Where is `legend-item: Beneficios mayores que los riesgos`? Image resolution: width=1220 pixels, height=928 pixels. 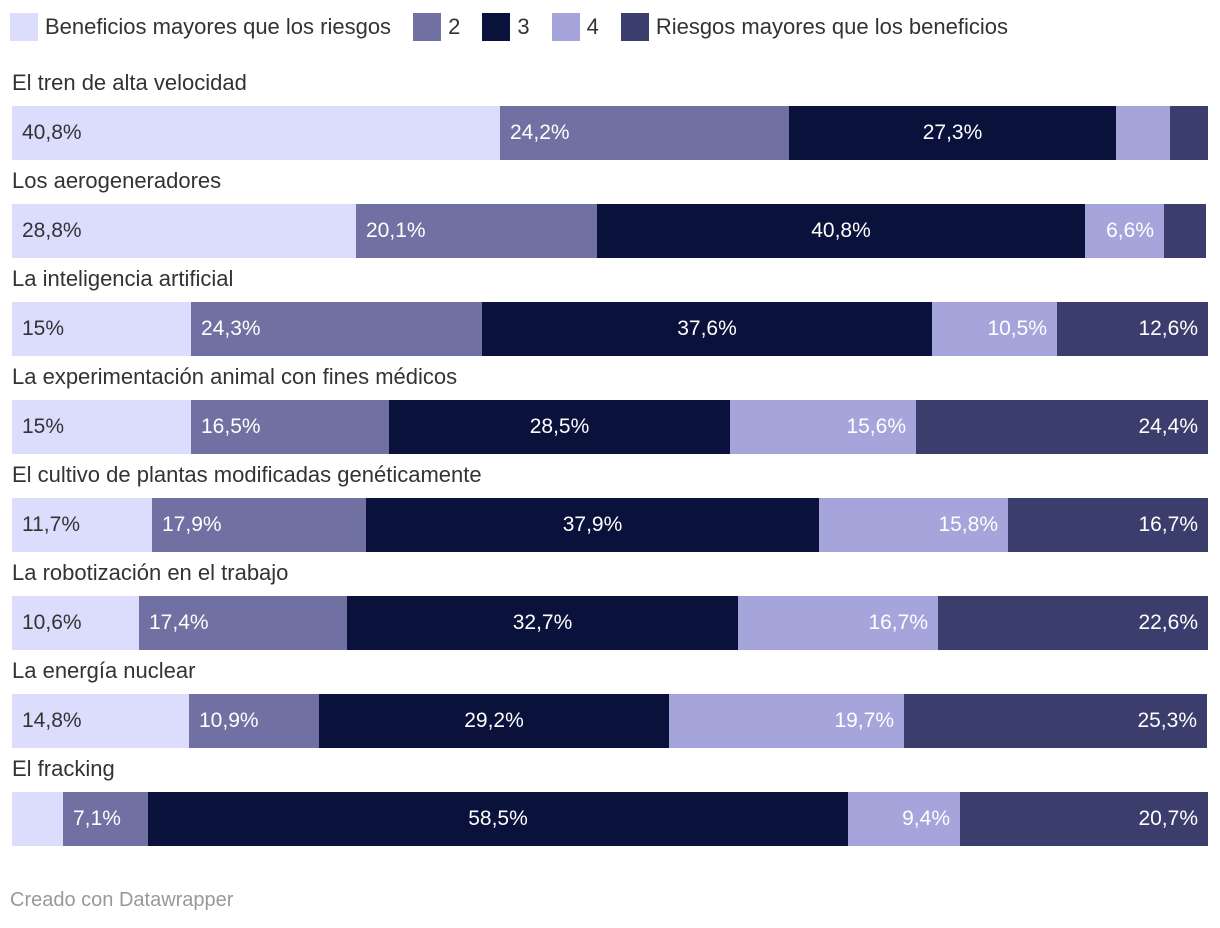
legend-item: Beneficios mayores que los riesgos is located at coordinates (200, 27).